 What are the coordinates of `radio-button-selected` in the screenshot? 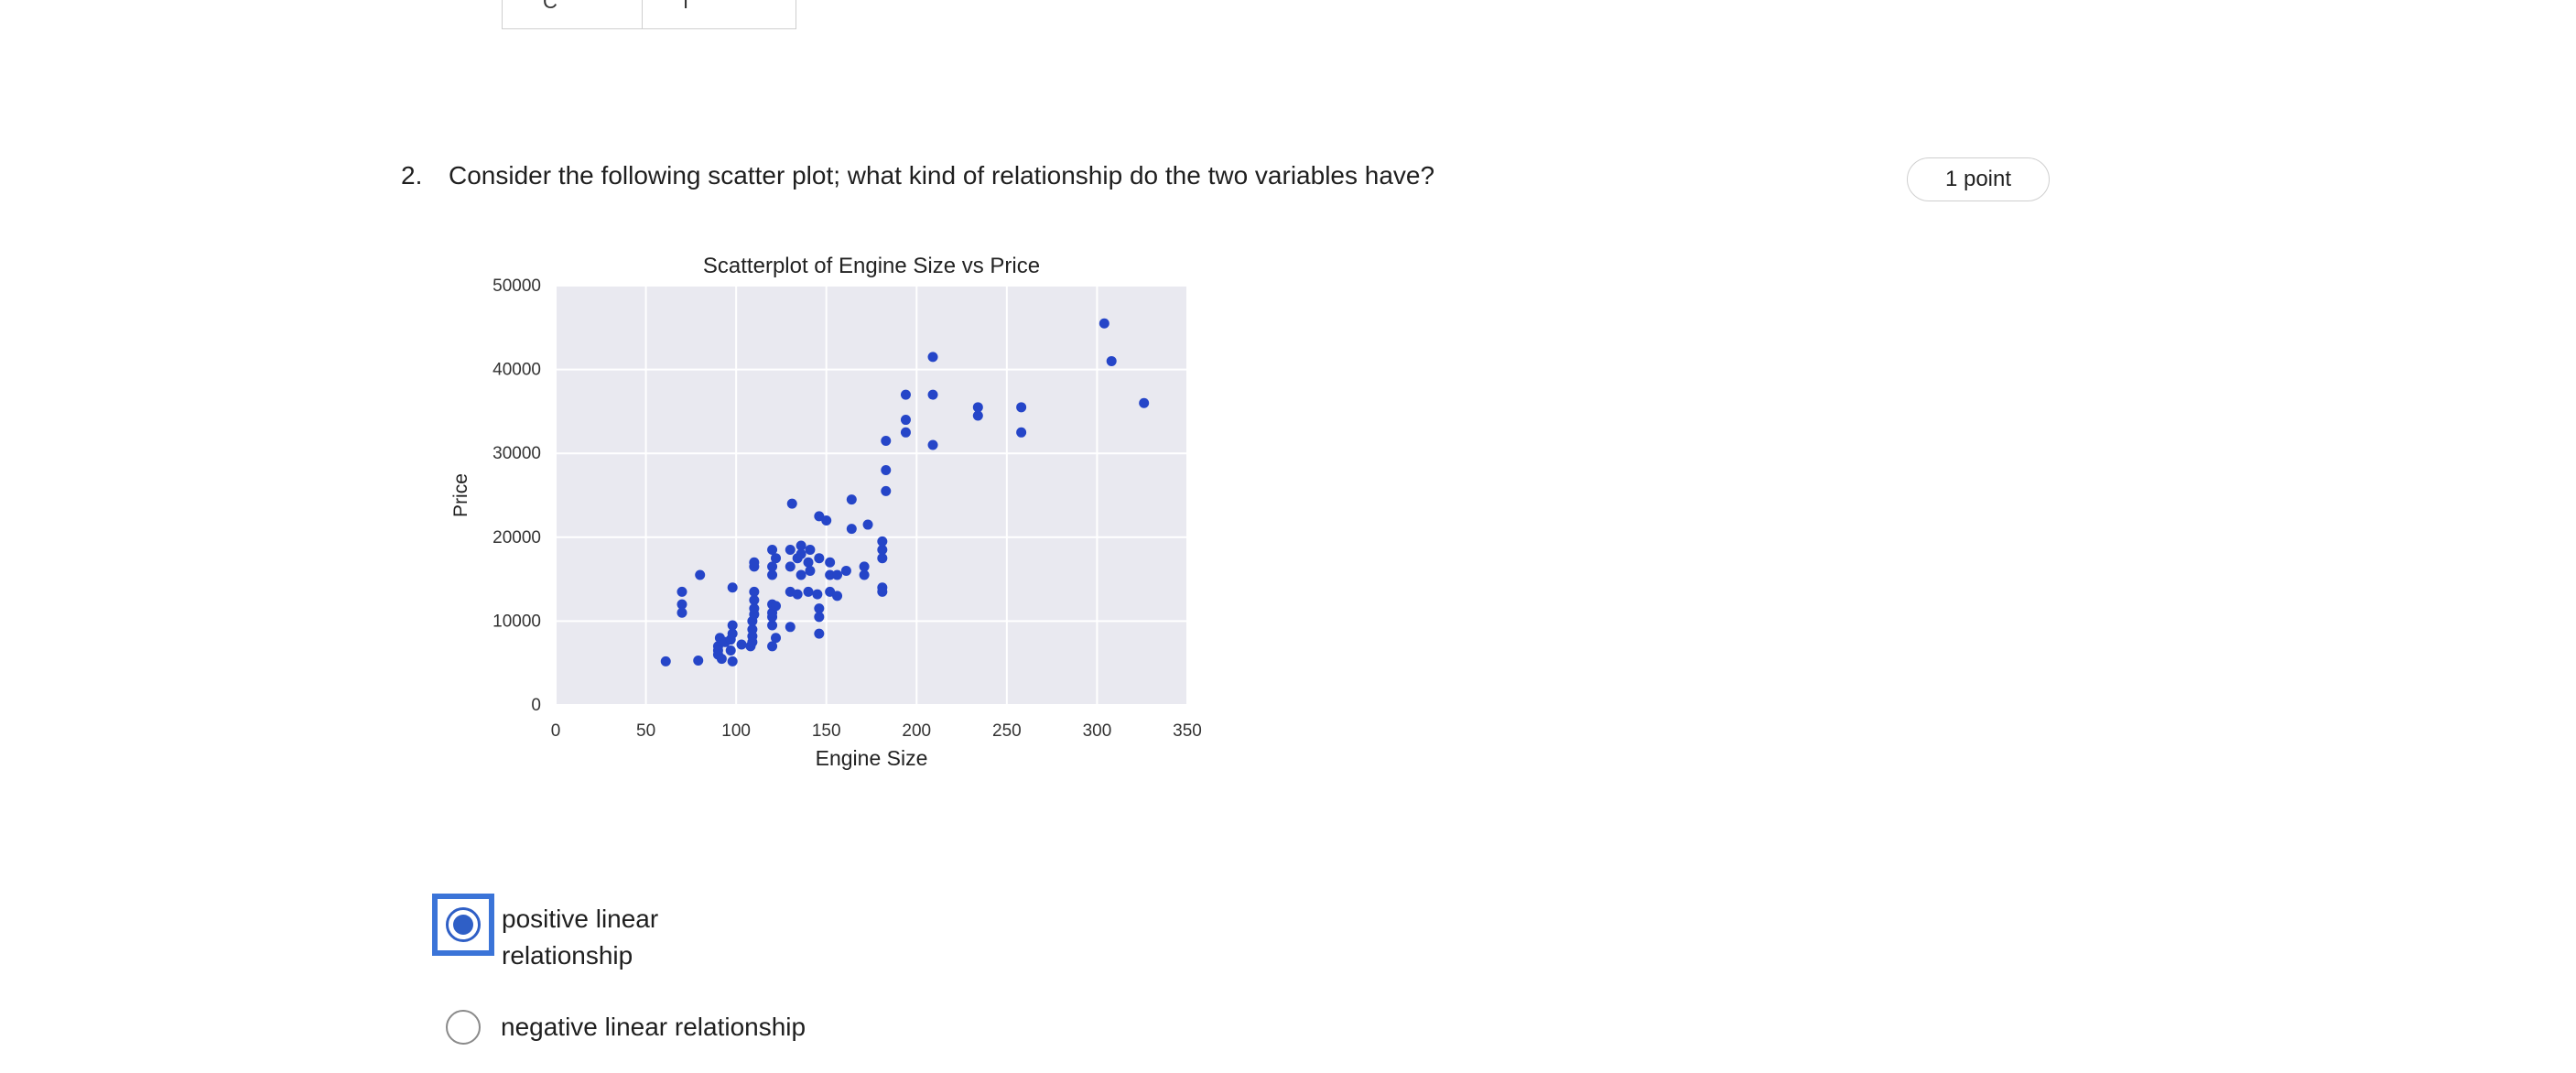 It's located at (463, 925).